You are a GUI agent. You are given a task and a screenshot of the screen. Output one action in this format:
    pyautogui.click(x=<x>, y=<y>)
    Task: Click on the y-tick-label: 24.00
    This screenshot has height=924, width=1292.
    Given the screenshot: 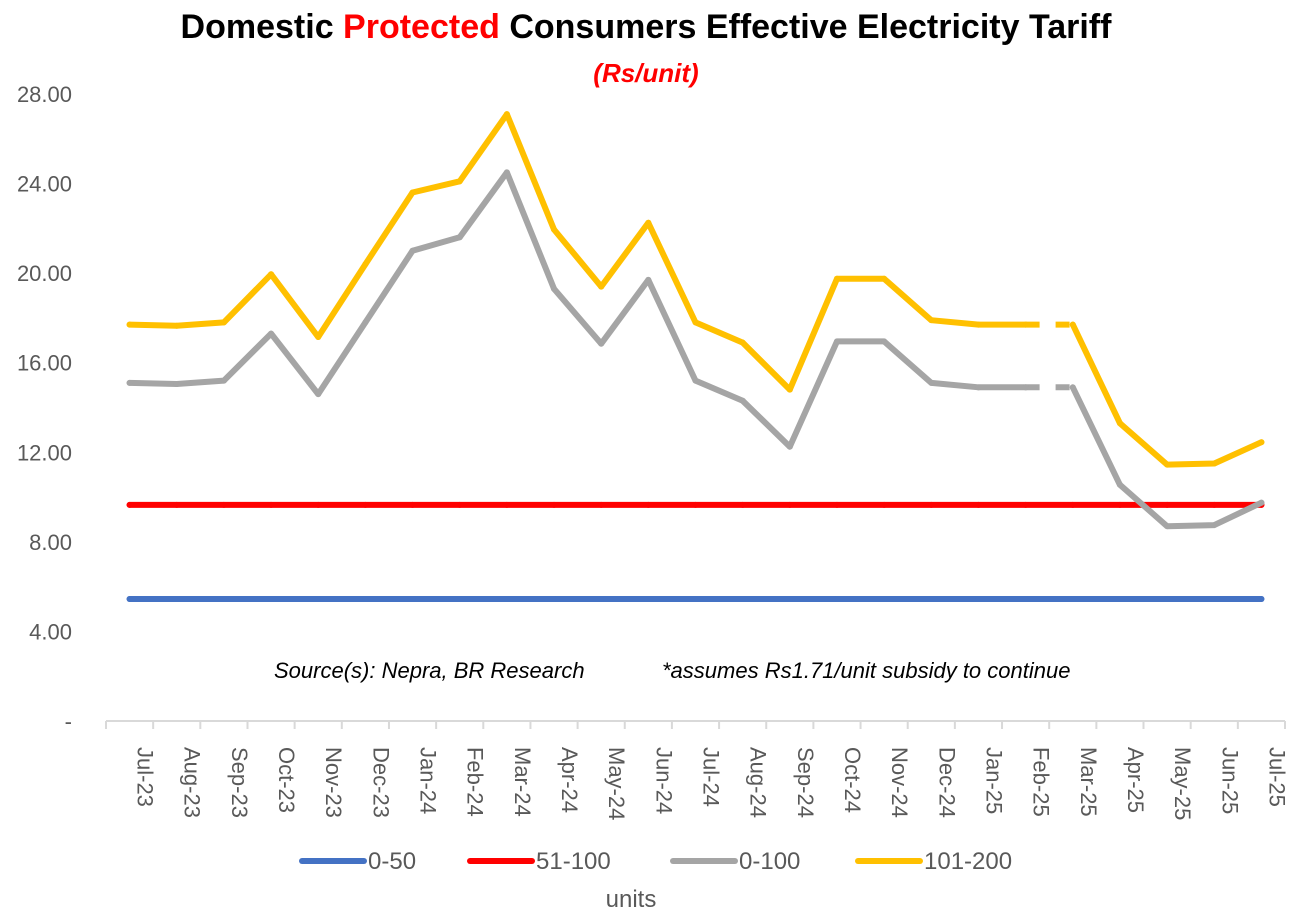 What is the action you would take?
    pyautogui.click(x=44, y=184)
    